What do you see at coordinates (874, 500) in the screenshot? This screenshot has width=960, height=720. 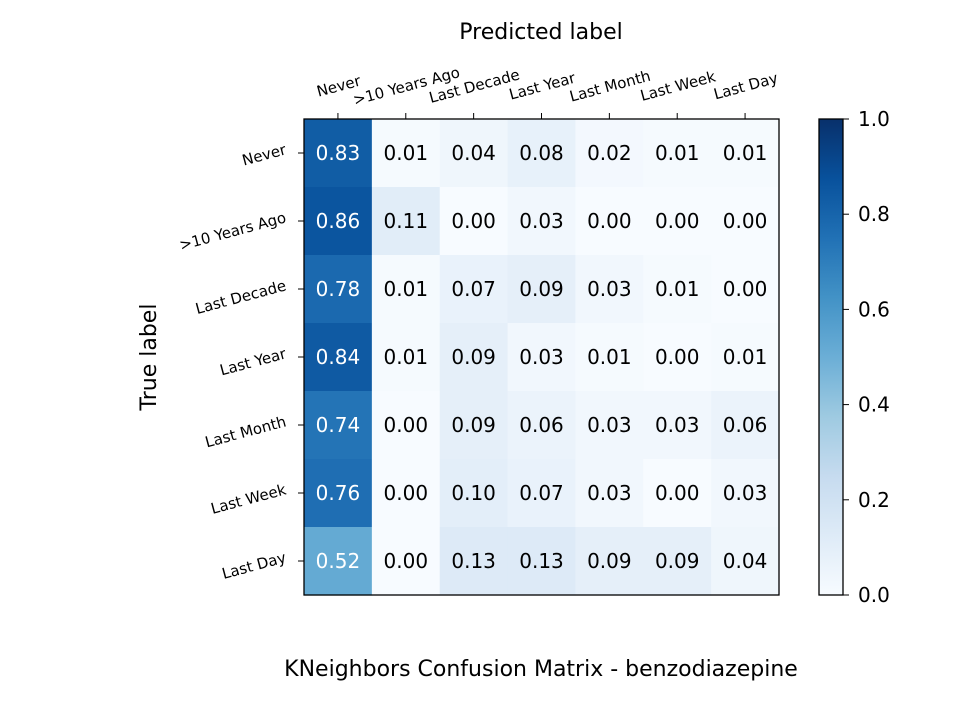 I see `colorbar-tick-label: 0.2` at bounding box center [874, 500].